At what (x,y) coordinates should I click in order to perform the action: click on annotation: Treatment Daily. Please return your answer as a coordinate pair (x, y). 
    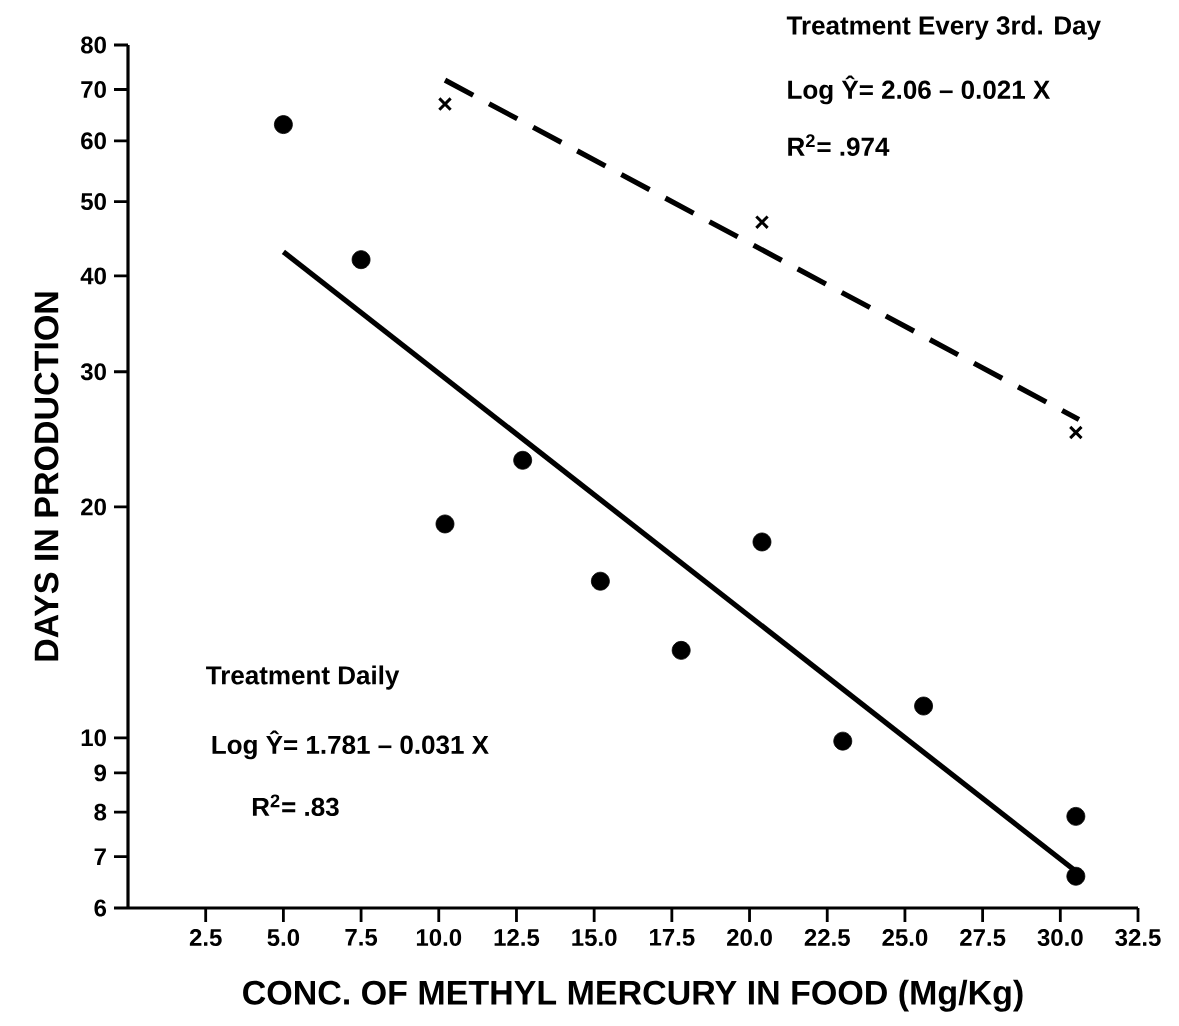
    Looking at the image, I should click on (303, 677).